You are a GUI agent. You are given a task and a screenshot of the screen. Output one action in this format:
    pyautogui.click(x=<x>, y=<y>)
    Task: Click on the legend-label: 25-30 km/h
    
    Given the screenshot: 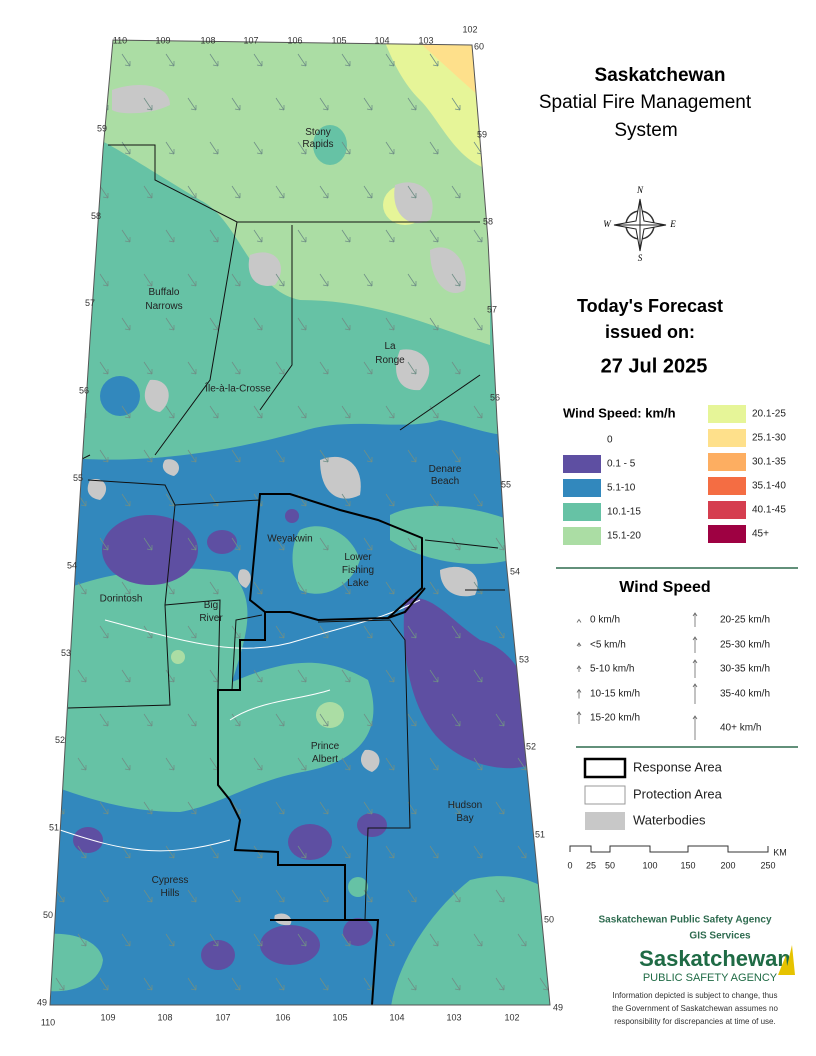 What is the action you would take?
    pyautogui.click(x=745, y=645)
    